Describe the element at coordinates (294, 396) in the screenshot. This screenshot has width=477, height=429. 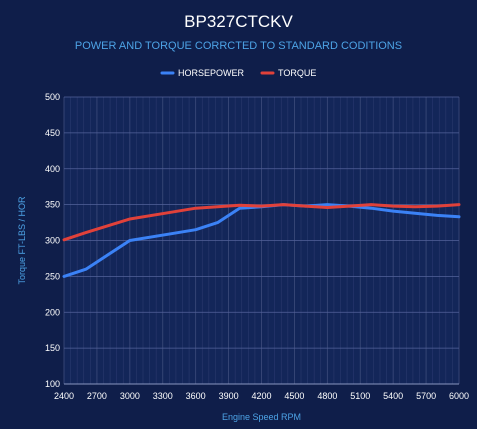
I see `x-tick-label: 4500` at that location.